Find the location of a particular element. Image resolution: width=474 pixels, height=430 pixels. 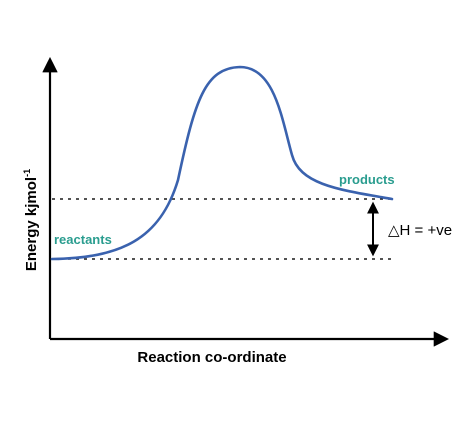

reactants-label: reactants is located at coordinates (83, 239).